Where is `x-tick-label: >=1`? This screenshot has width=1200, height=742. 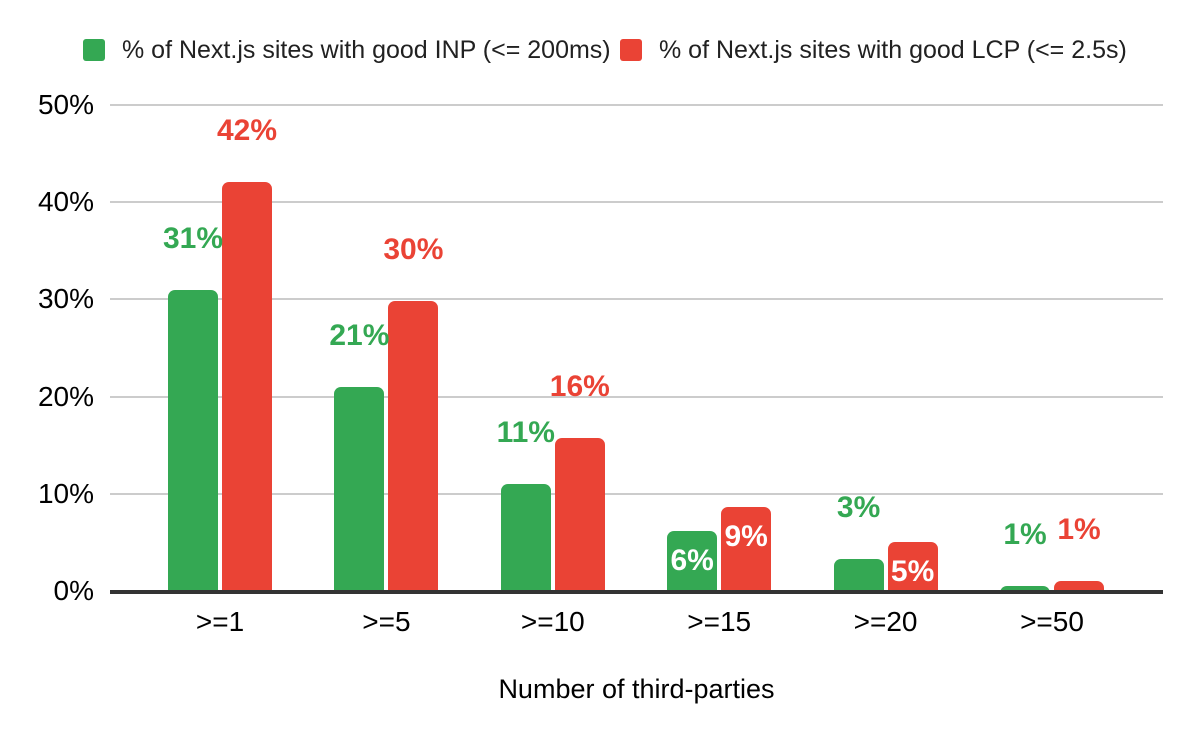
x-tick-label: >=1 is located at coordinates (220, 621).